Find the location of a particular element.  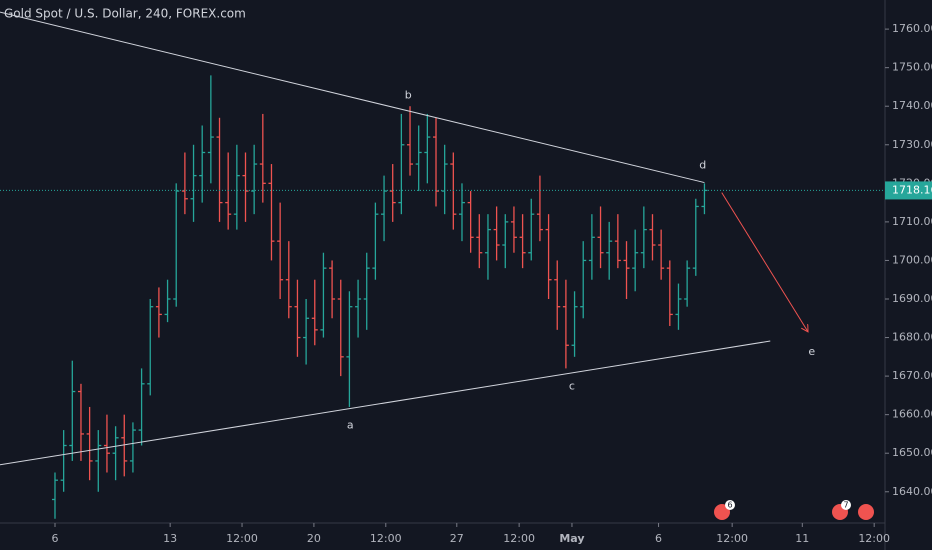

trendline is located at coordinates (764, 261).